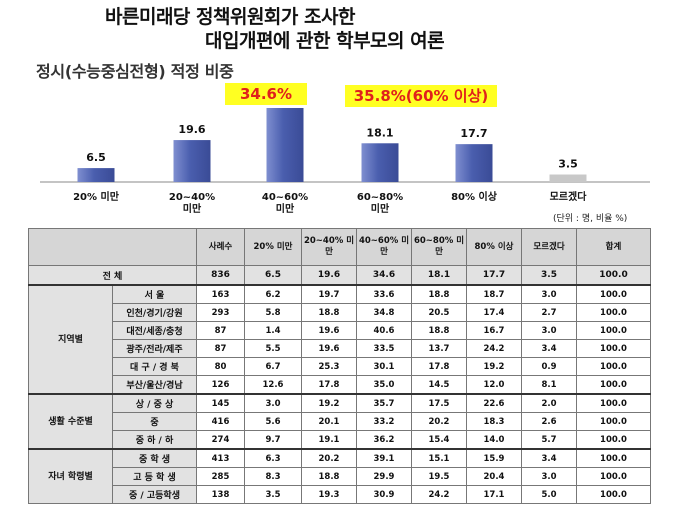 The image size is (679, 513). I want to click on group-label: 자녀 학령별, so click(70, 476).